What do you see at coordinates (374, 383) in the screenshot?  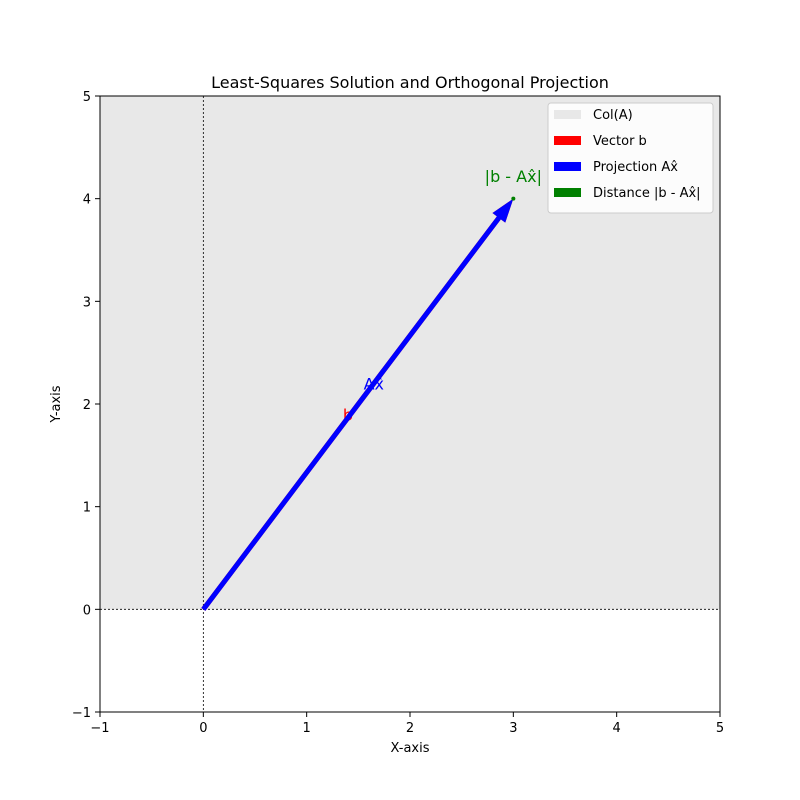 I see `vector-label-projection: Ax̂` at bounding box center [374, 383].